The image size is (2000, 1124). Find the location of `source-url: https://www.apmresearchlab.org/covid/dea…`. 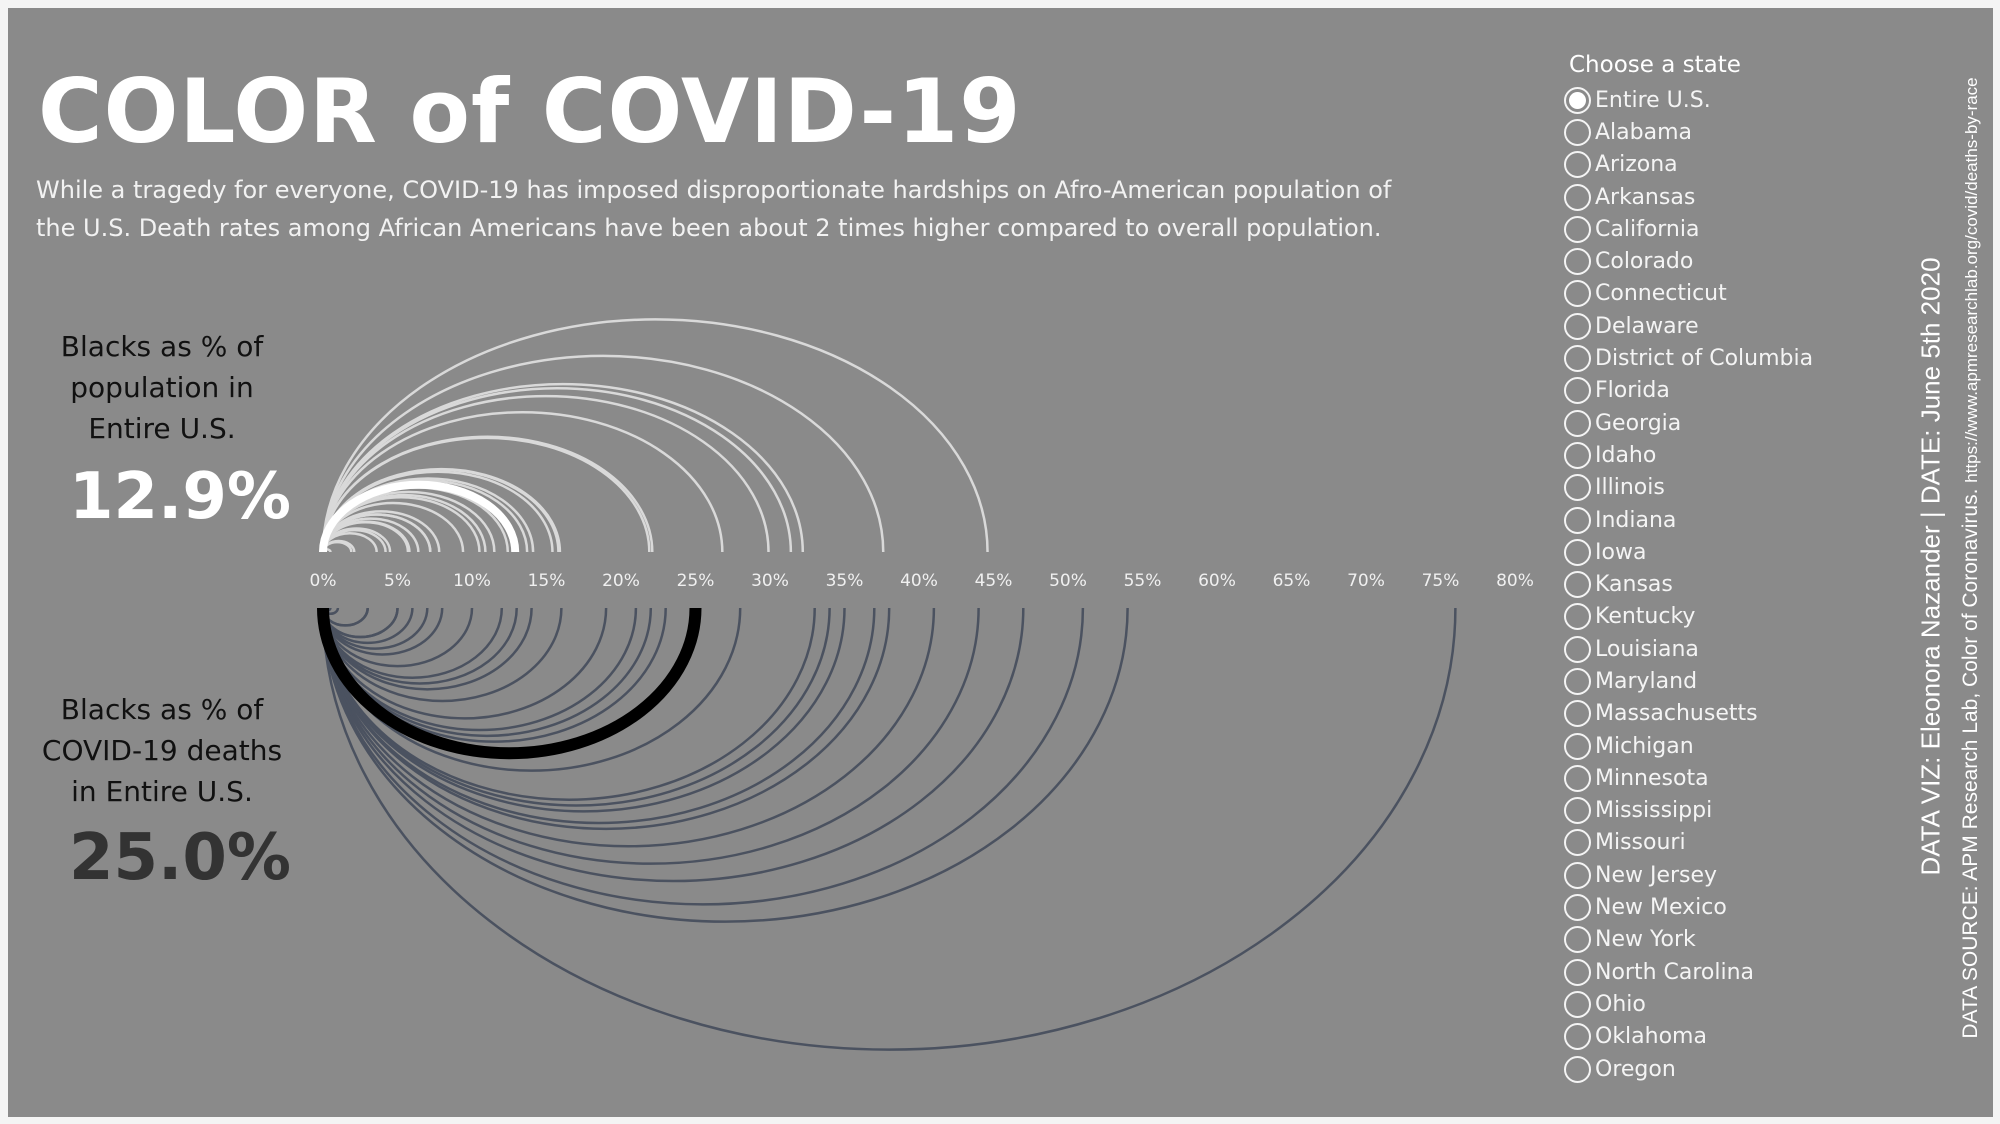

source-url: https://www.apmresearchlab.org/covid/dea… is located at coordinates (1971, 280).